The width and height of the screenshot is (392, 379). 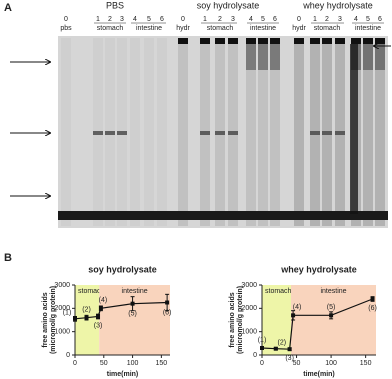 What do you see at coordinates (331, 307) in the screenshot?
I see `point-label: (5)` at bounding box center [331, 307].